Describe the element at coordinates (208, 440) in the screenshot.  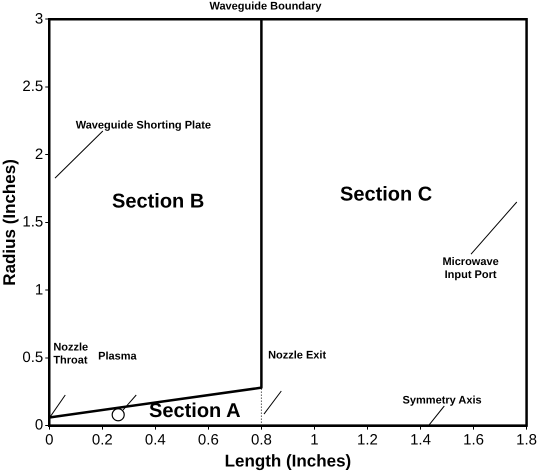
I see `x-tick-label: 0.6` at that location.